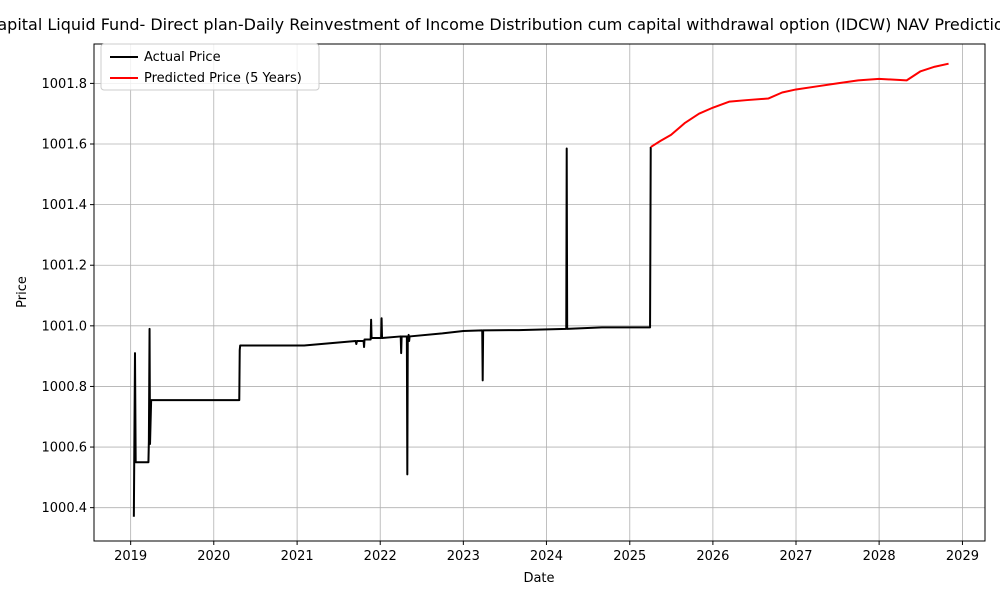 This screenshot has width=1000, height=600. I want to click on legend-box, so click(210, 67).